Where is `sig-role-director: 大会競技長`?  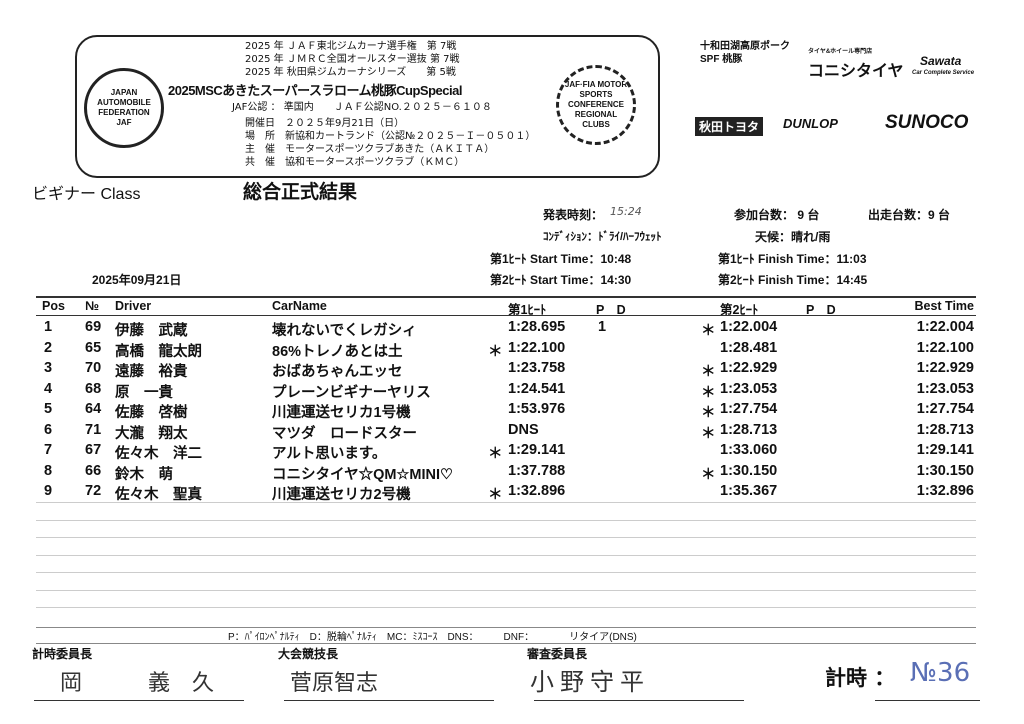 sig-role-director: 大会競技長 is located at coordinates (308, 654).